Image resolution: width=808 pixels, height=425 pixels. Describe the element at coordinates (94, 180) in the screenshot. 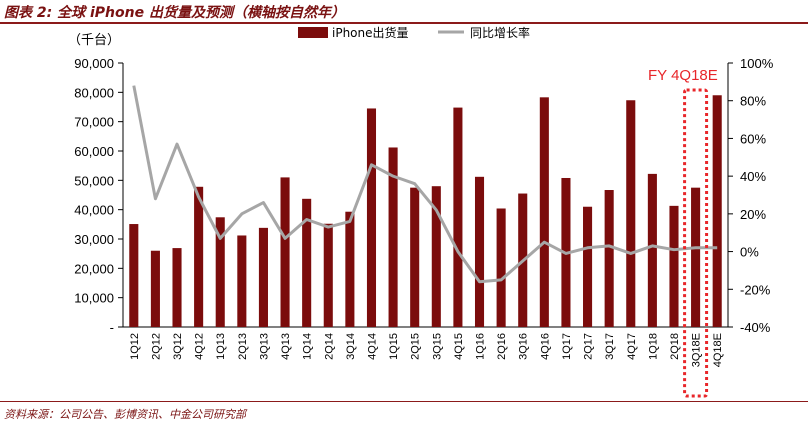

I see `y-left-tick-label: 50,000` at that location.